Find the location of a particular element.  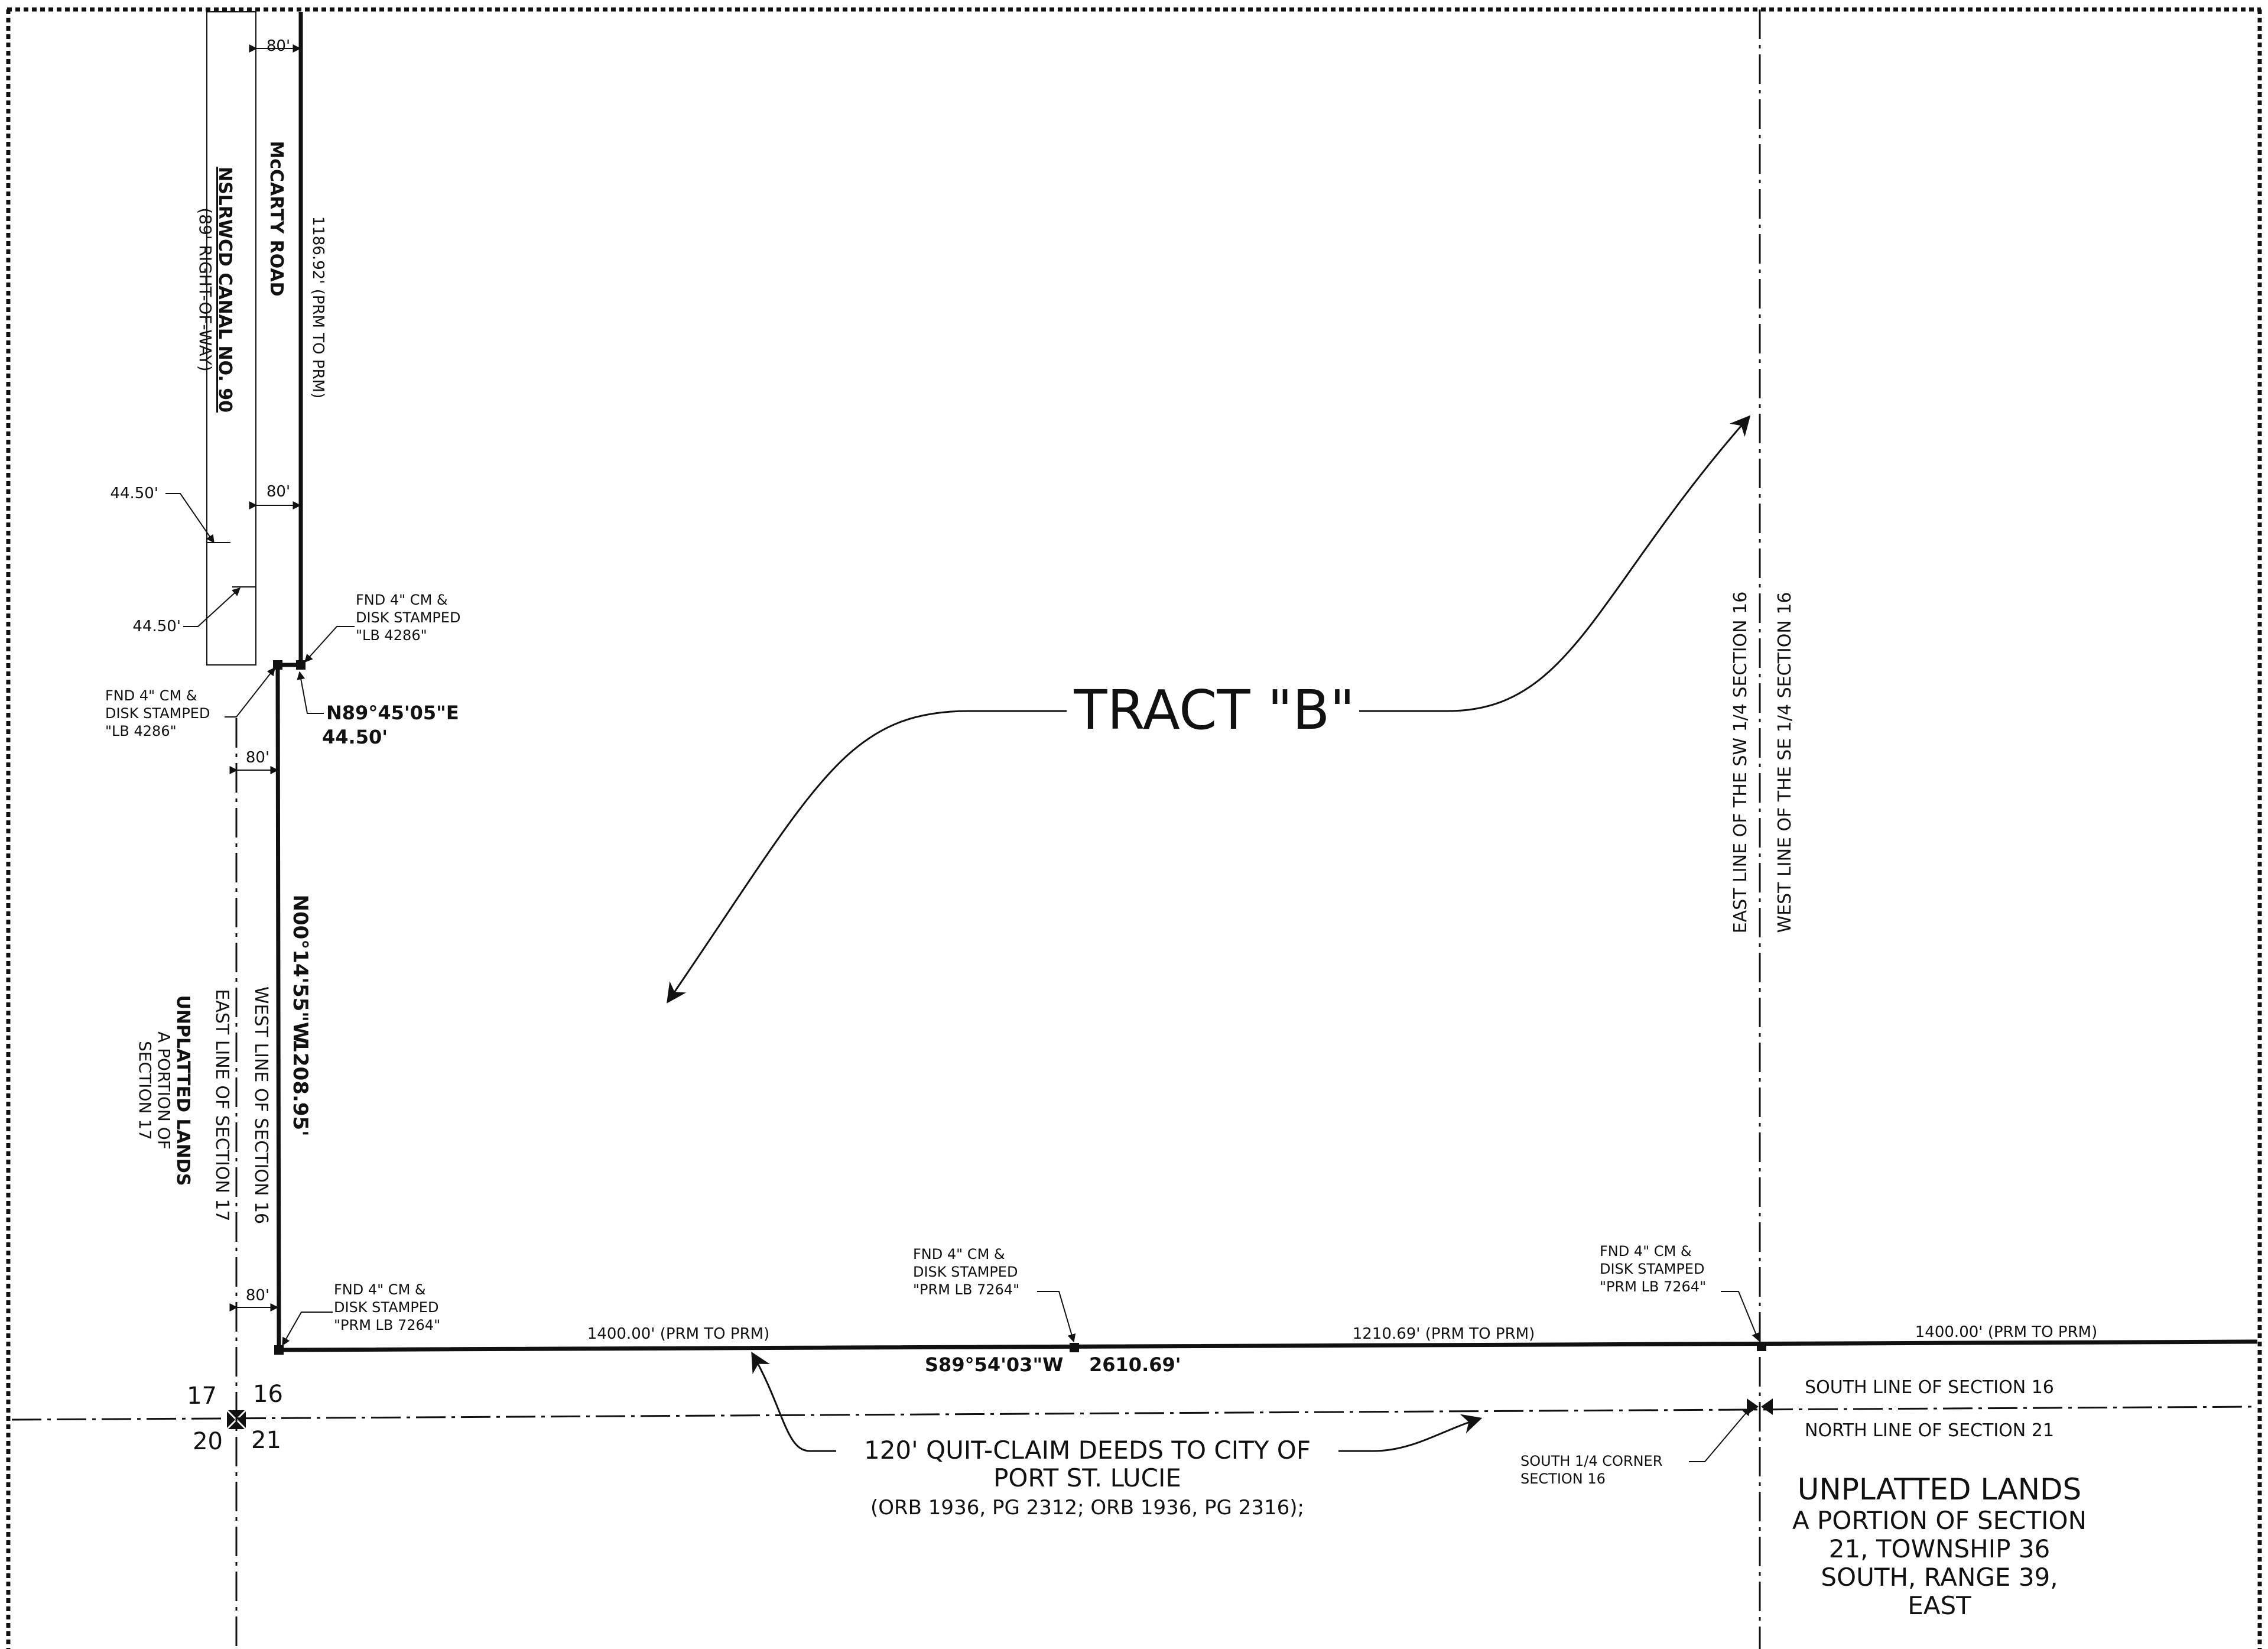

segment-1-distance: 1400.00' (PRM TO PRM) is located at coordinates (678, 1334).